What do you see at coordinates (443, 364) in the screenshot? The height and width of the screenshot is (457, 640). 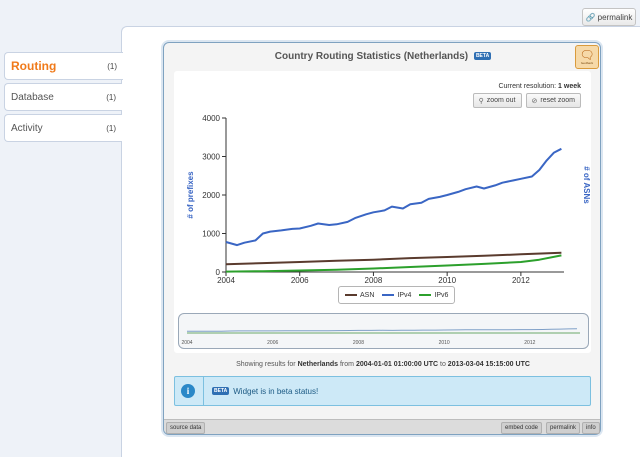 I see `results-to-word: to` at bounding box center [443, 364].